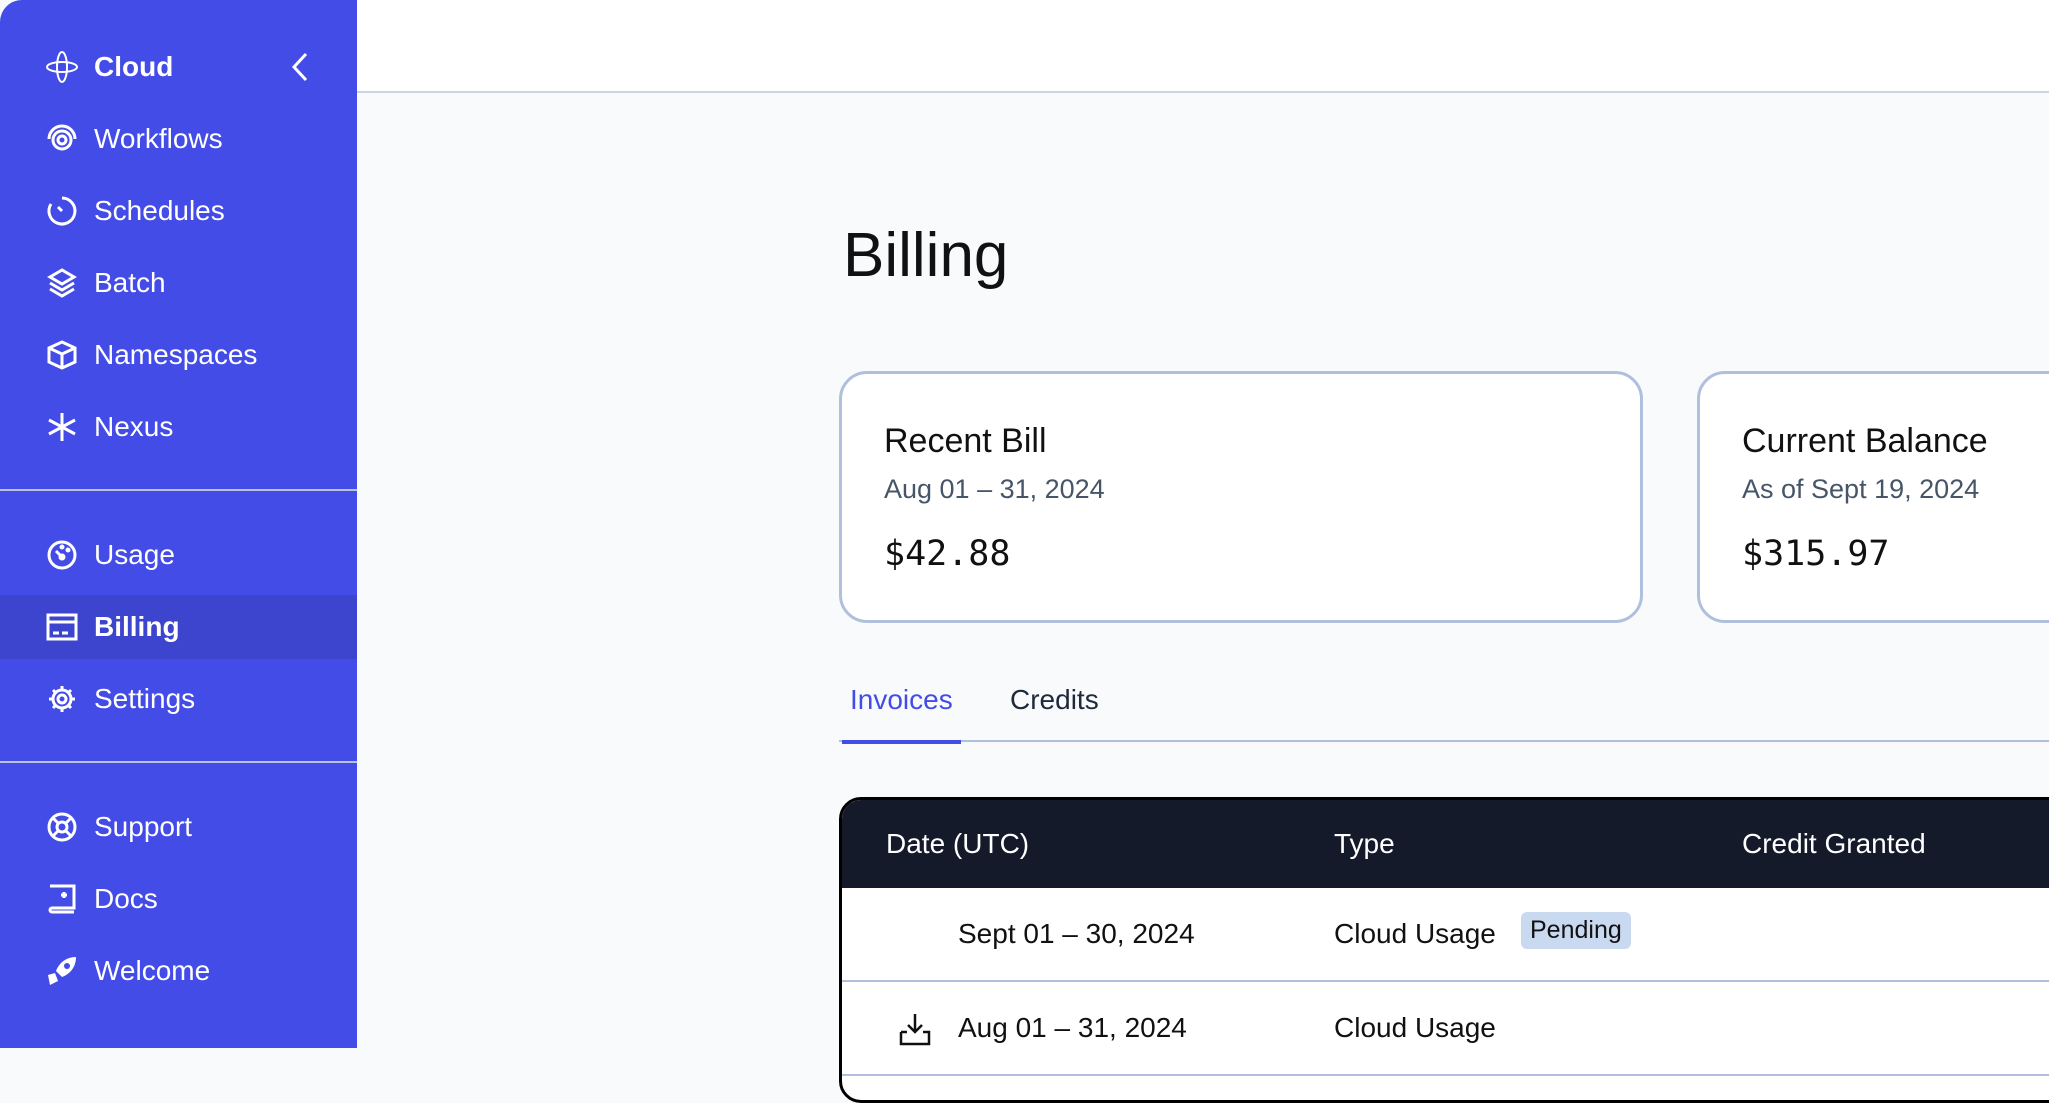 The image size is (2049, 1103). I want to click on tab-invoices: Invoices, so click(901, 714).